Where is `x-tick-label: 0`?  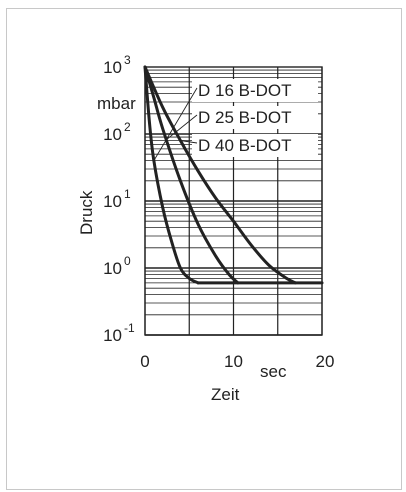
x-tick-label: 0 is located at coordinates (144, 361).